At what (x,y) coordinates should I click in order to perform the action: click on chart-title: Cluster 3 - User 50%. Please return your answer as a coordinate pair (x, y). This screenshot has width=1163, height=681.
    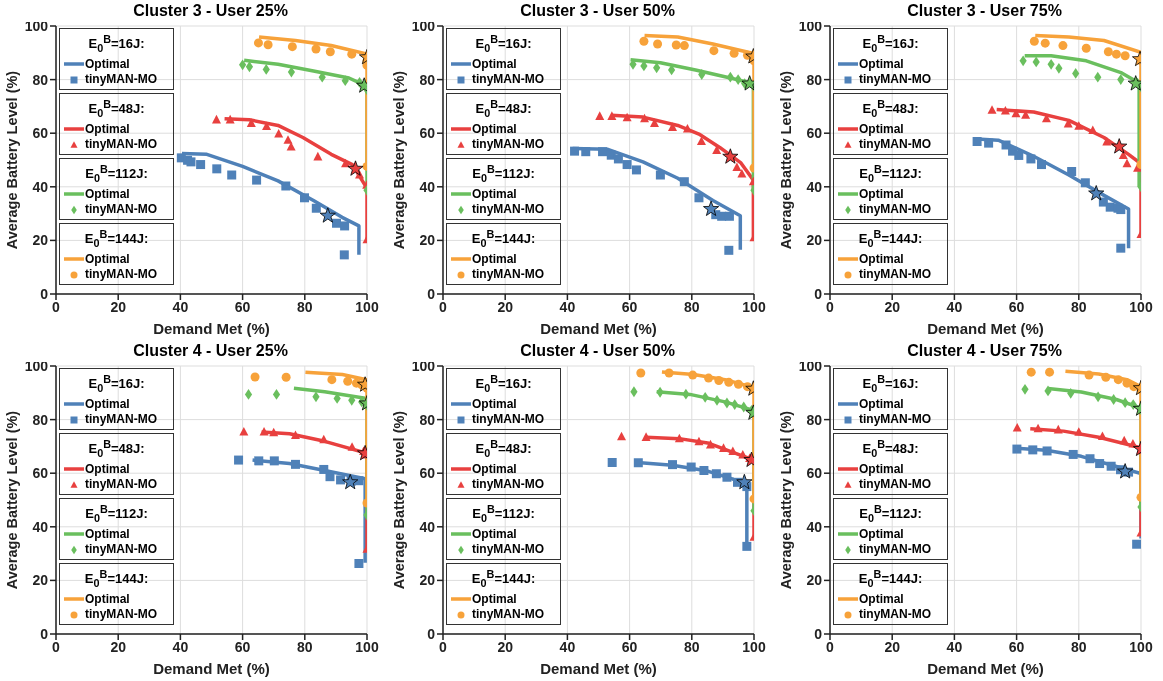
    Looking at the image, I should click on (597, 10).